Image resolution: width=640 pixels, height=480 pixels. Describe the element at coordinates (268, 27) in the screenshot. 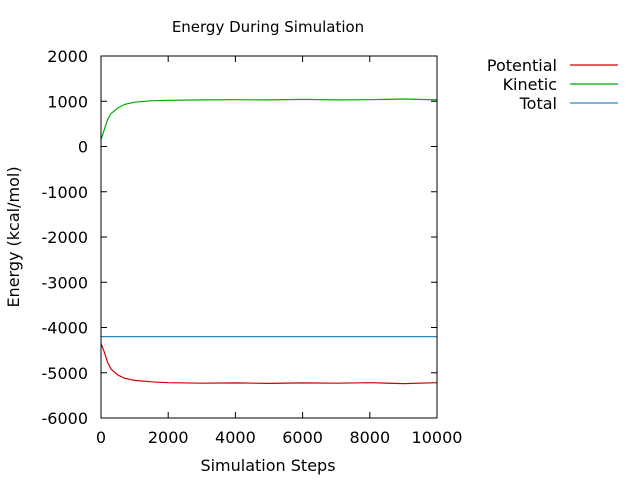

I see `chart-title: Energy During Simulation` at that location.